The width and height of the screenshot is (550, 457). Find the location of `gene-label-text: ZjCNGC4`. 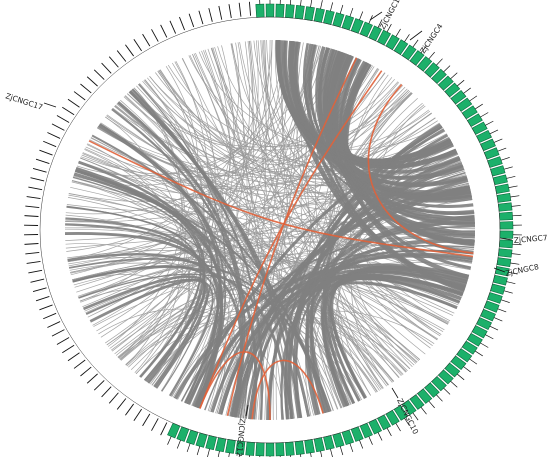

gene-label-text: ZjCNGC4 is located at coordinates (431, 38).